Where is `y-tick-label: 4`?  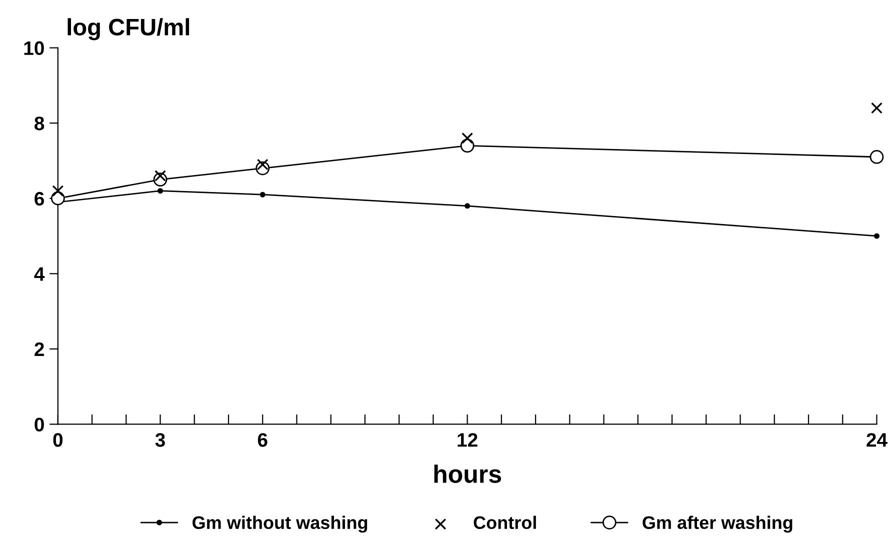 y-tick-label: 4 is located at coordinates (39, 274).